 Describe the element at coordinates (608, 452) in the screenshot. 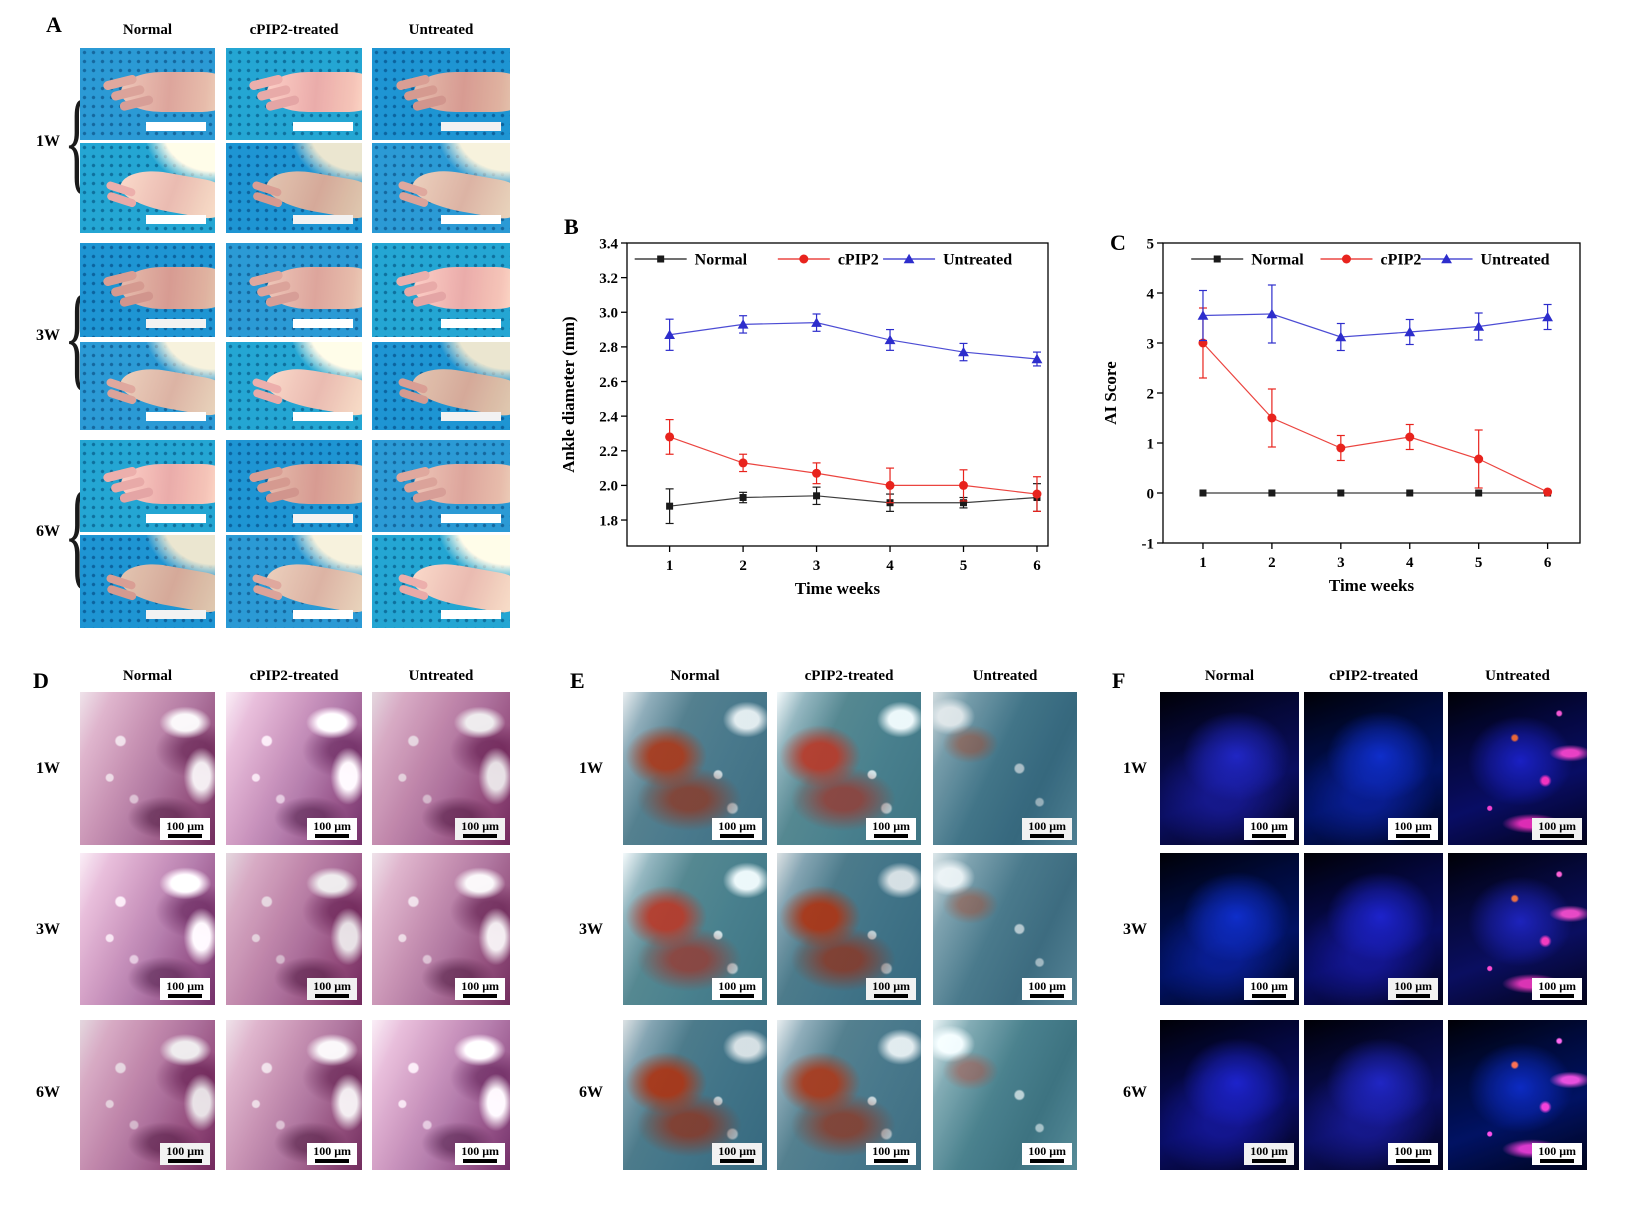

I see `y-tick-label: 2.2` at that location.